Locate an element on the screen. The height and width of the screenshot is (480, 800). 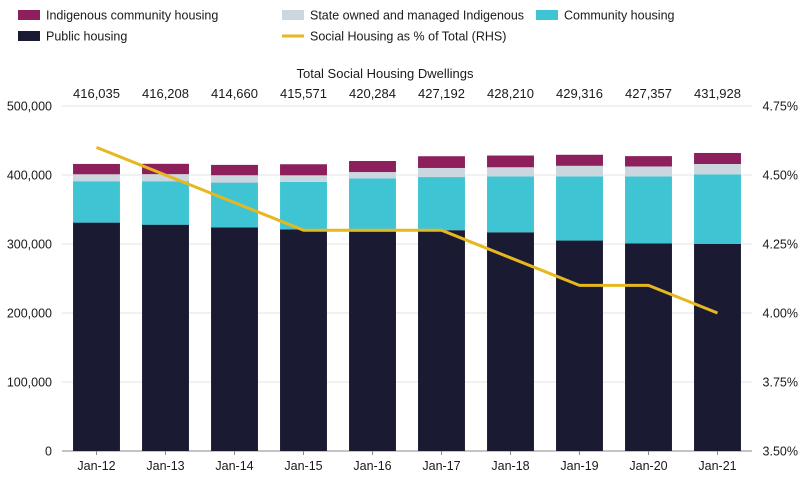
legend-item: Public housing is located at coordinates (72, 37).